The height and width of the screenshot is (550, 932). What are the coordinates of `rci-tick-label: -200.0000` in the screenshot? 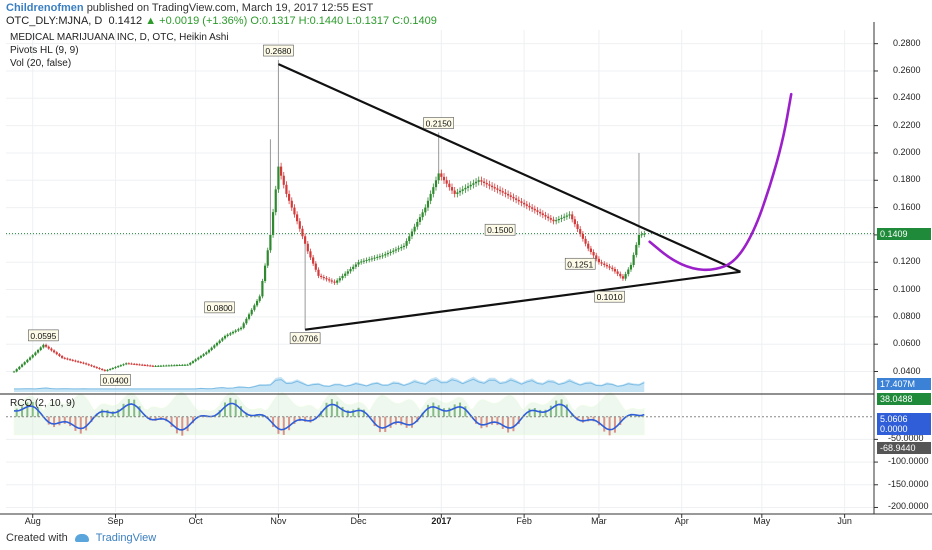 It's located at (908, 506).